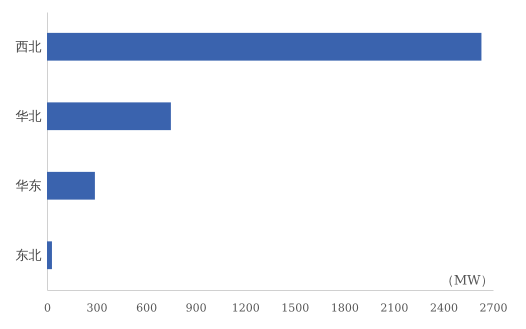 The height and width of the screenshot is (329, 526). What do you see at coordinates (494, 308) in the screenshot?
I see `x-tick-label: 2700` at bounding box center [494, 308].